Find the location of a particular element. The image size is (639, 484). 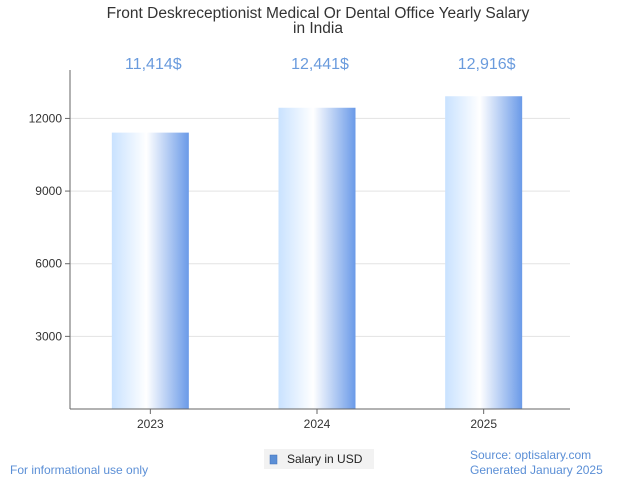

legend-swatch is located at coordinates (273, 459).